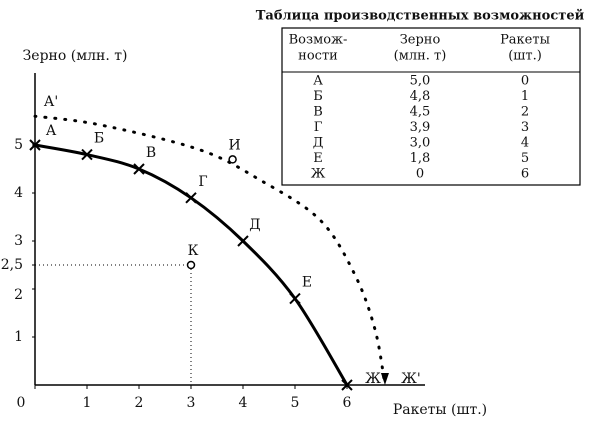 Image resolution: width=602 pixels, height=430 pixels. Describe the element at coordinates (347, 403) in the screenshot. I see `x-tick-label: 6` at that location.